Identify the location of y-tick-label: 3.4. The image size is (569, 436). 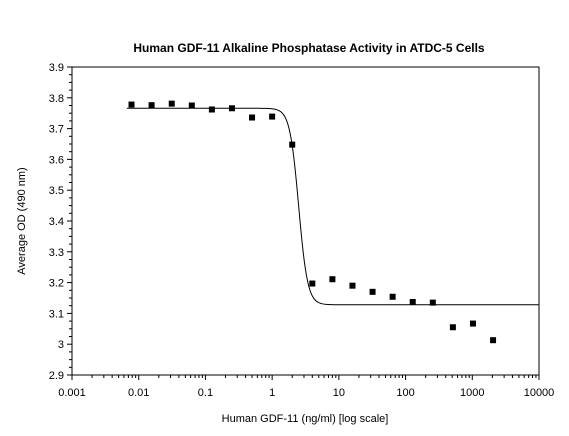
(56, 222).